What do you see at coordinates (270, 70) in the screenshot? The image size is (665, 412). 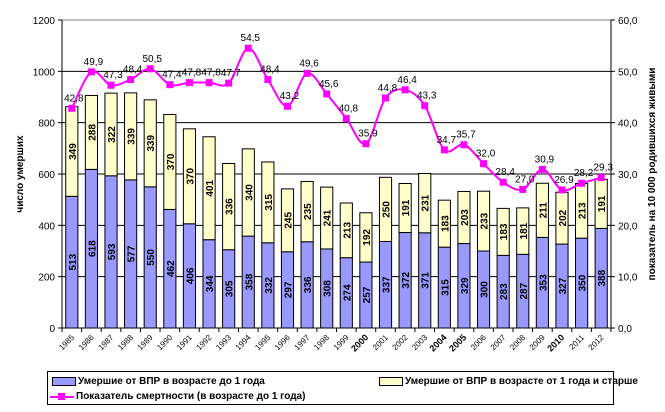 I see `mortality-value-label: 48,4` at bounding box center [270, 70].